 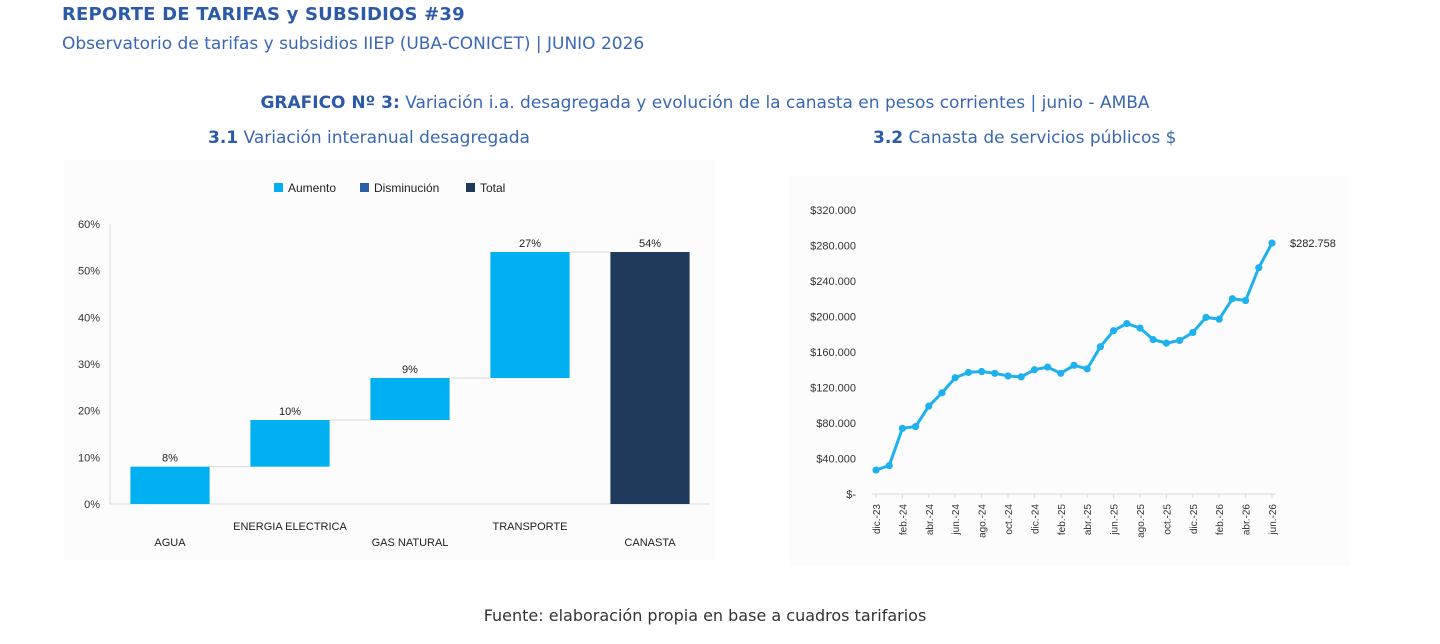 What do you see at coordinates (170, 459) in the screenshot?
I see `data-label: 8%` at bounding box center [170, 459].